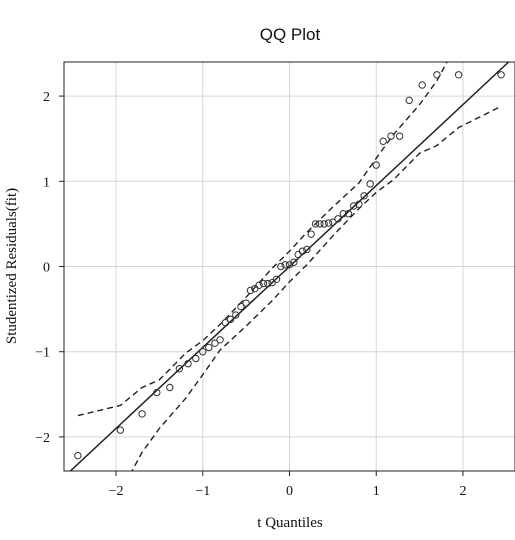  What do you see at coordinates (290, 523) in the screenshot?
I see `x-axis-label: t Quantiles` at bounding box center [290, 523].